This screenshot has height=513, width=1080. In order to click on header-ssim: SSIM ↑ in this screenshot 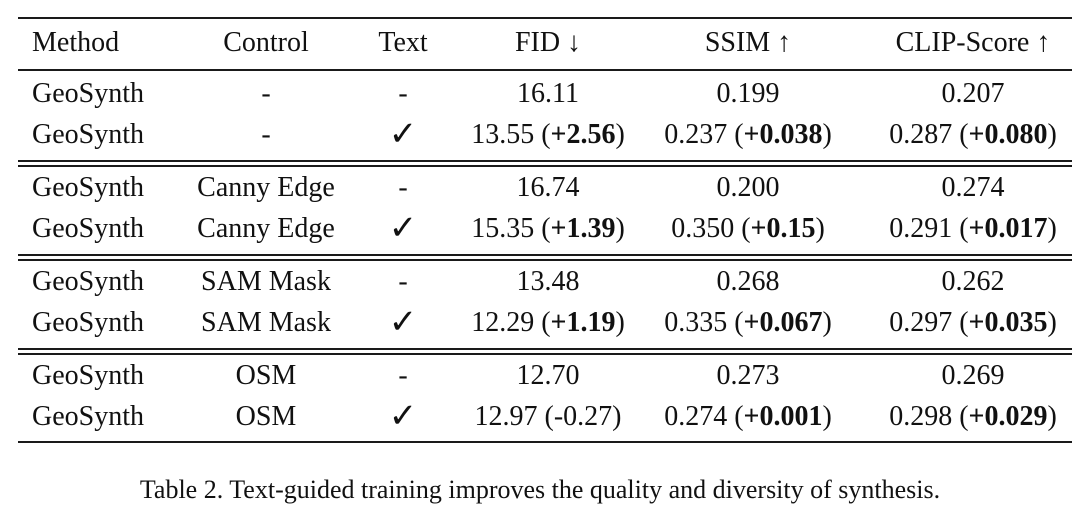, I will do `click(748, 42)`.